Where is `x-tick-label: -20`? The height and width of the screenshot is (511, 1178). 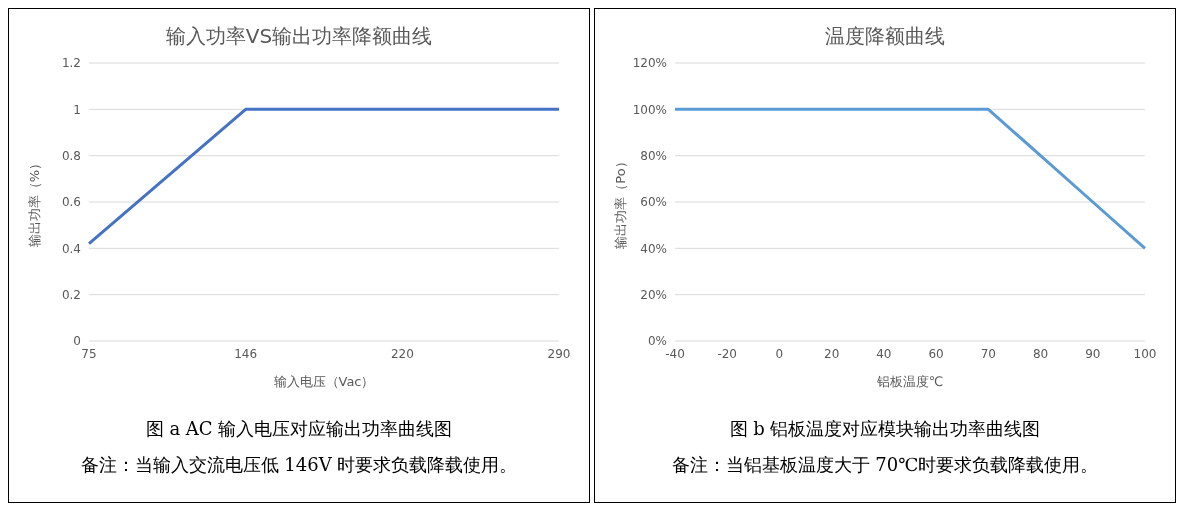
x-tick-label: -20 is located at coordinates (727, 353).